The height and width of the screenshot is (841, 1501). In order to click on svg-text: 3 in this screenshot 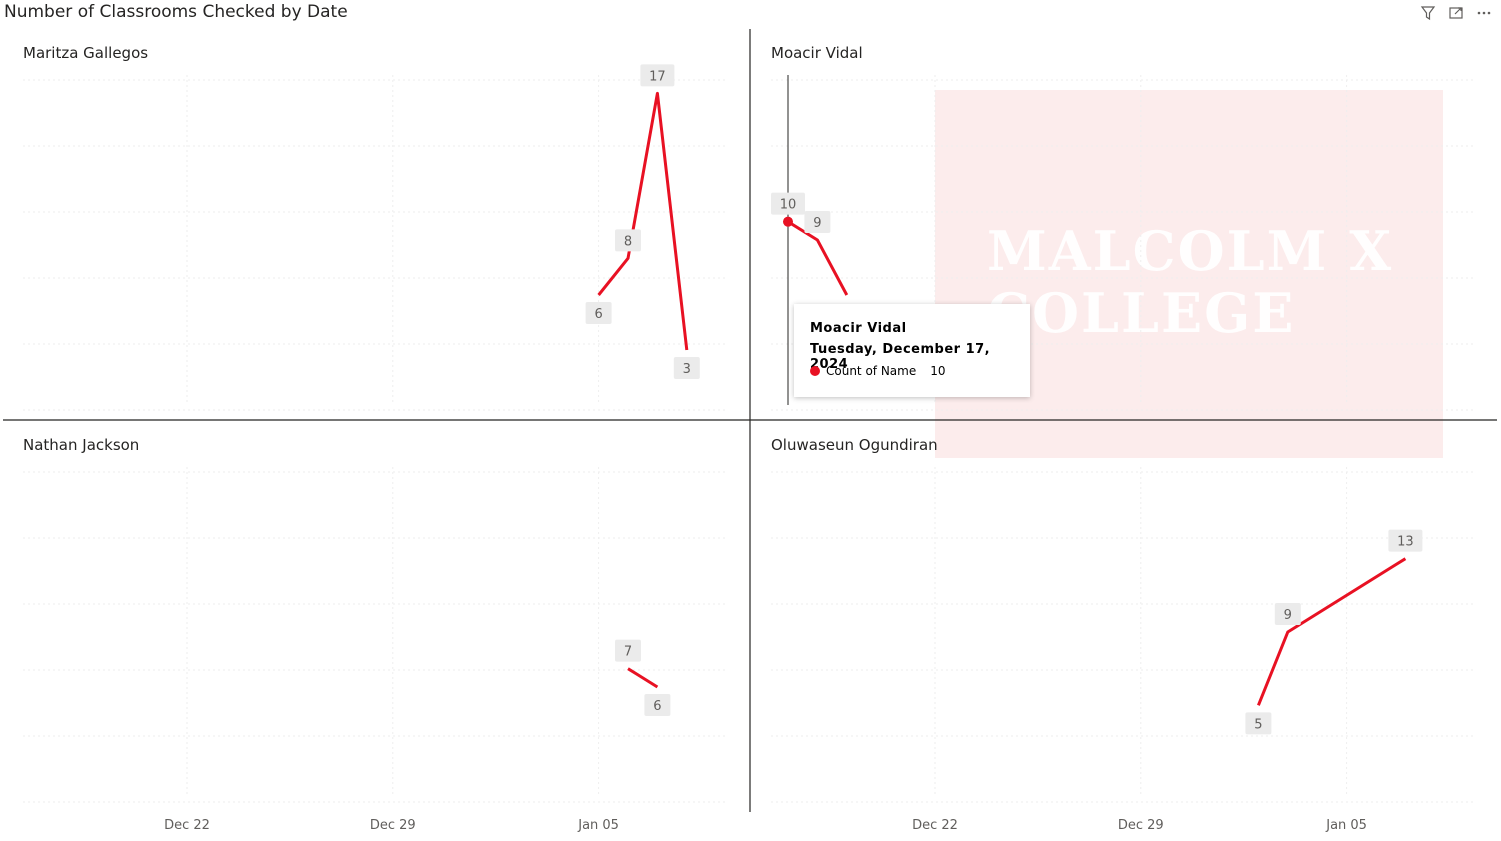, I will do `click(687, 369)`.